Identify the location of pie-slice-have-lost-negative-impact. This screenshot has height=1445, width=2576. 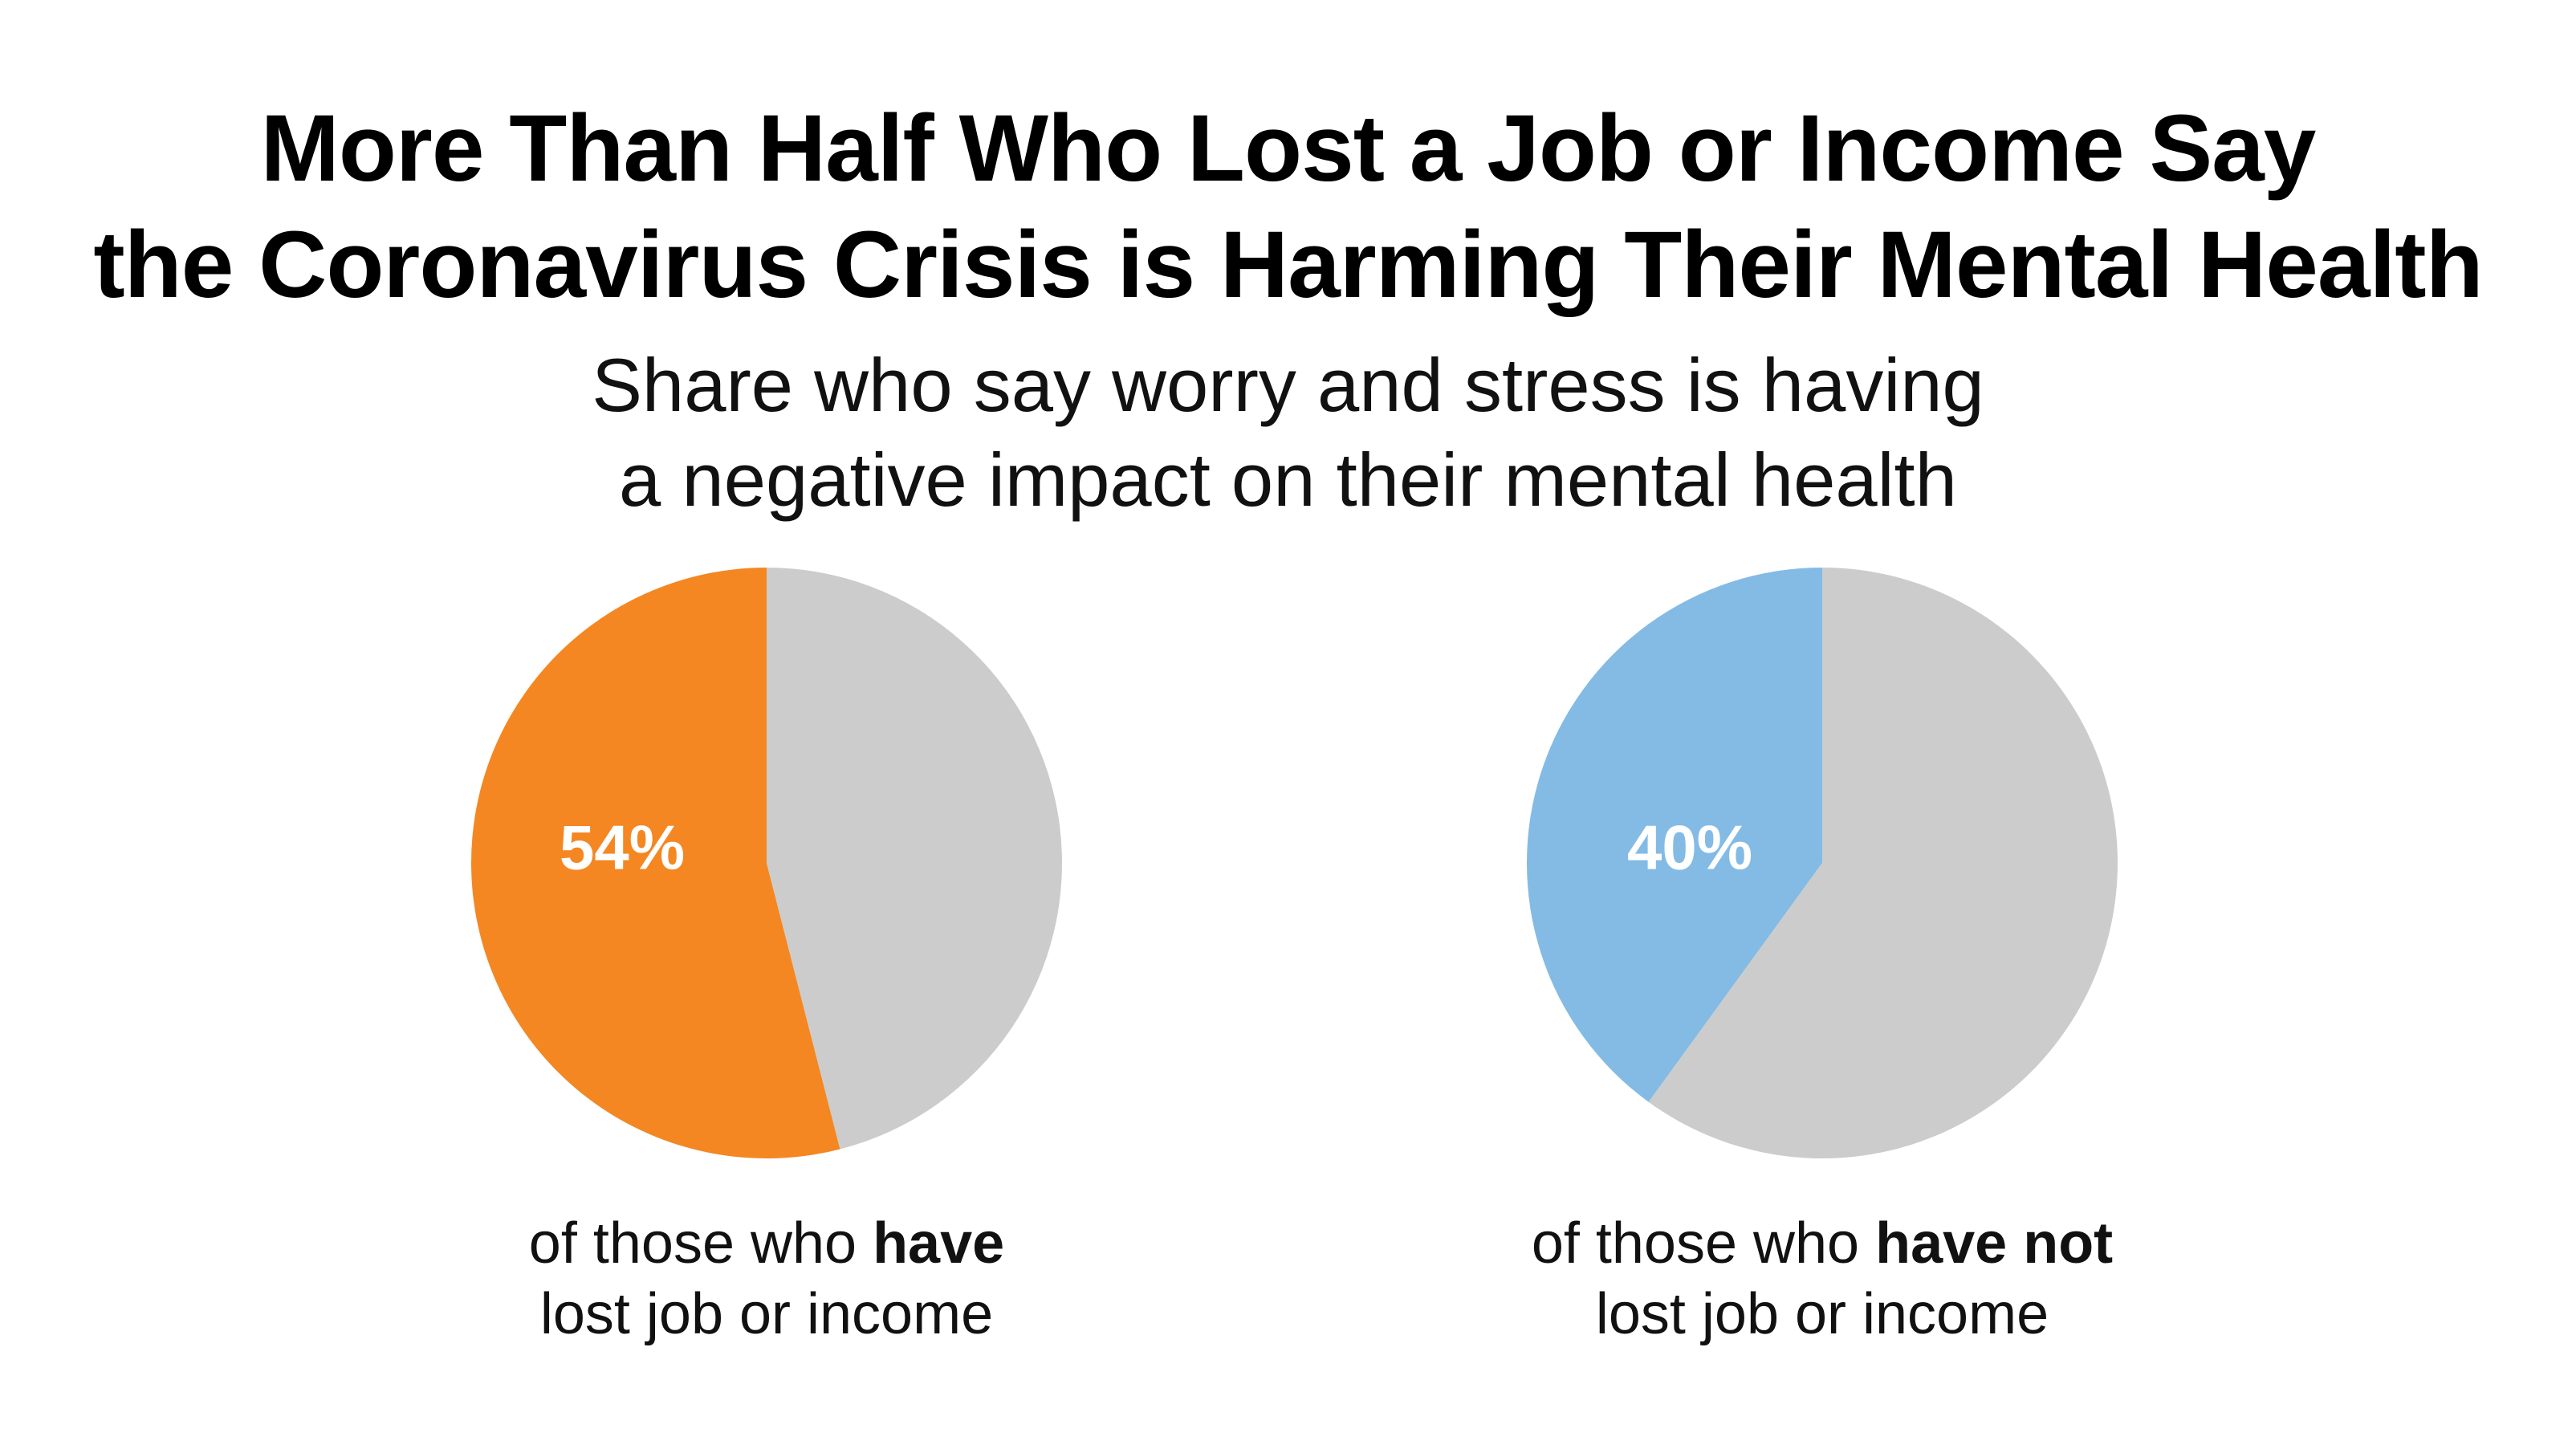
(655, 862).